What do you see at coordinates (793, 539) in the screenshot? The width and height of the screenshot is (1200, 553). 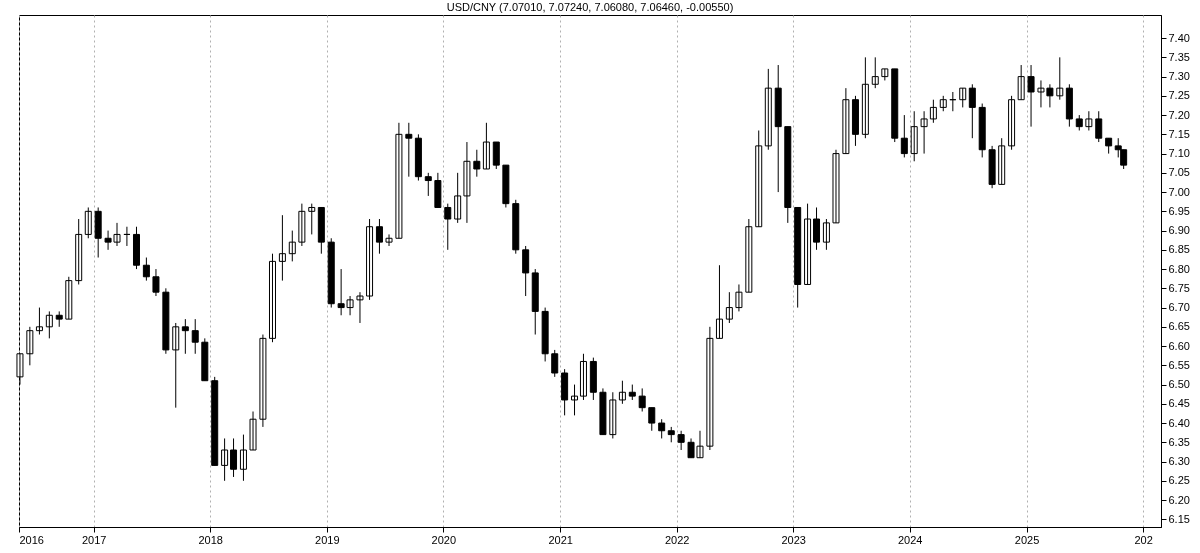 I see `x-tick-label: 2023` at bounding box center [793, 539].